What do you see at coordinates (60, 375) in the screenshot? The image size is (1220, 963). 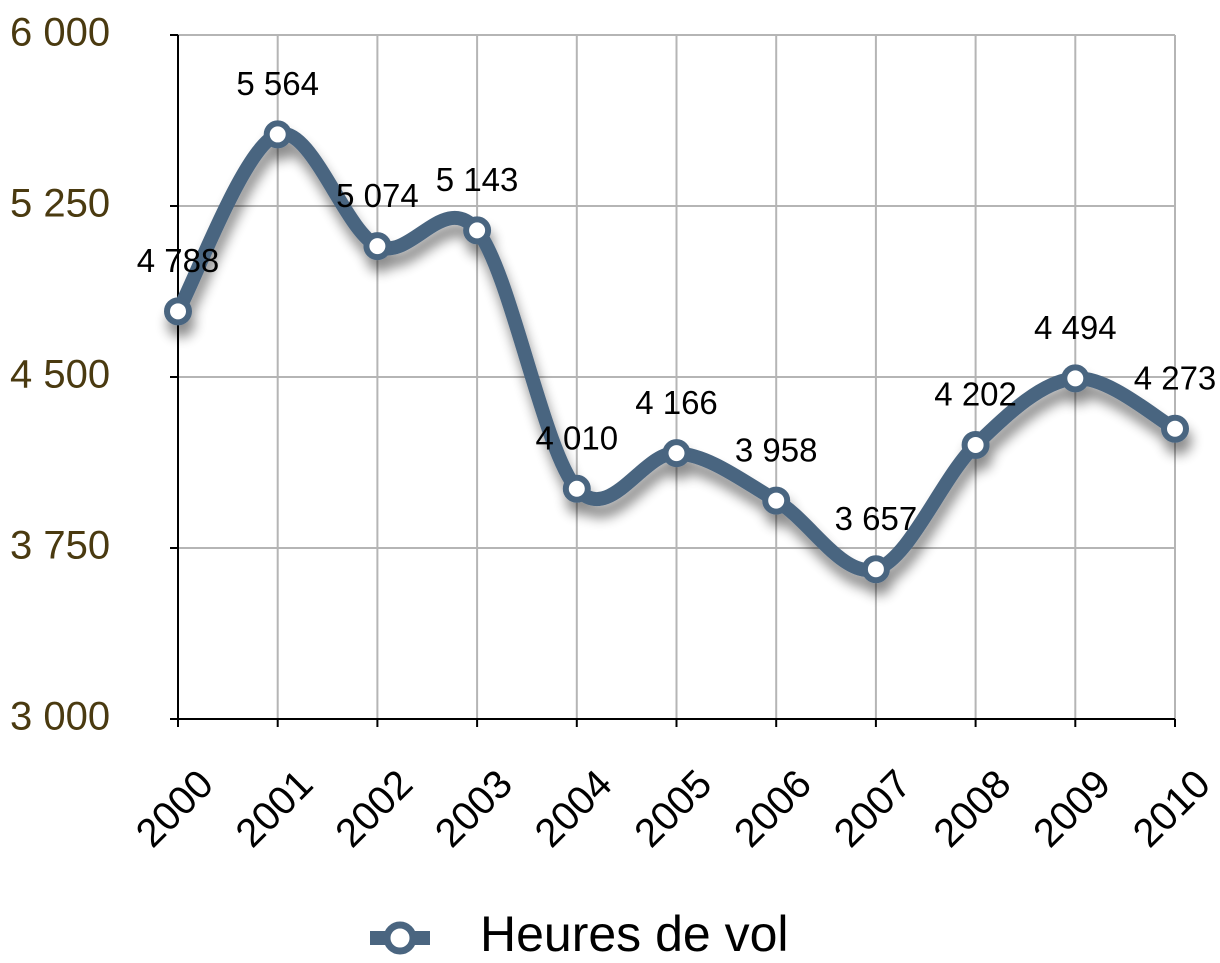 I see `y-tick-label: 4 500` at bounding box center [60, 375].